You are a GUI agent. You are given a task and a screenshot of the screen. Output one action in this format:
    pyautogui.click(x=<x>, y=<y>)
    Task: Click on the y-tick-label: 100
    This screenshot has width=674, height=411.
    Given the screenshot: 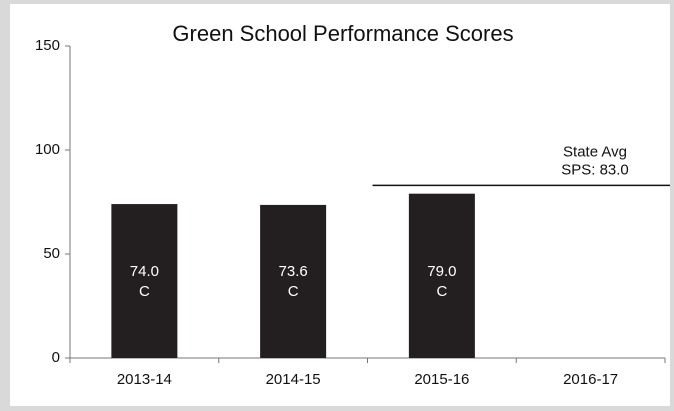 What is the action you would take?
    pyautogui.click(x=47, y=149)
    